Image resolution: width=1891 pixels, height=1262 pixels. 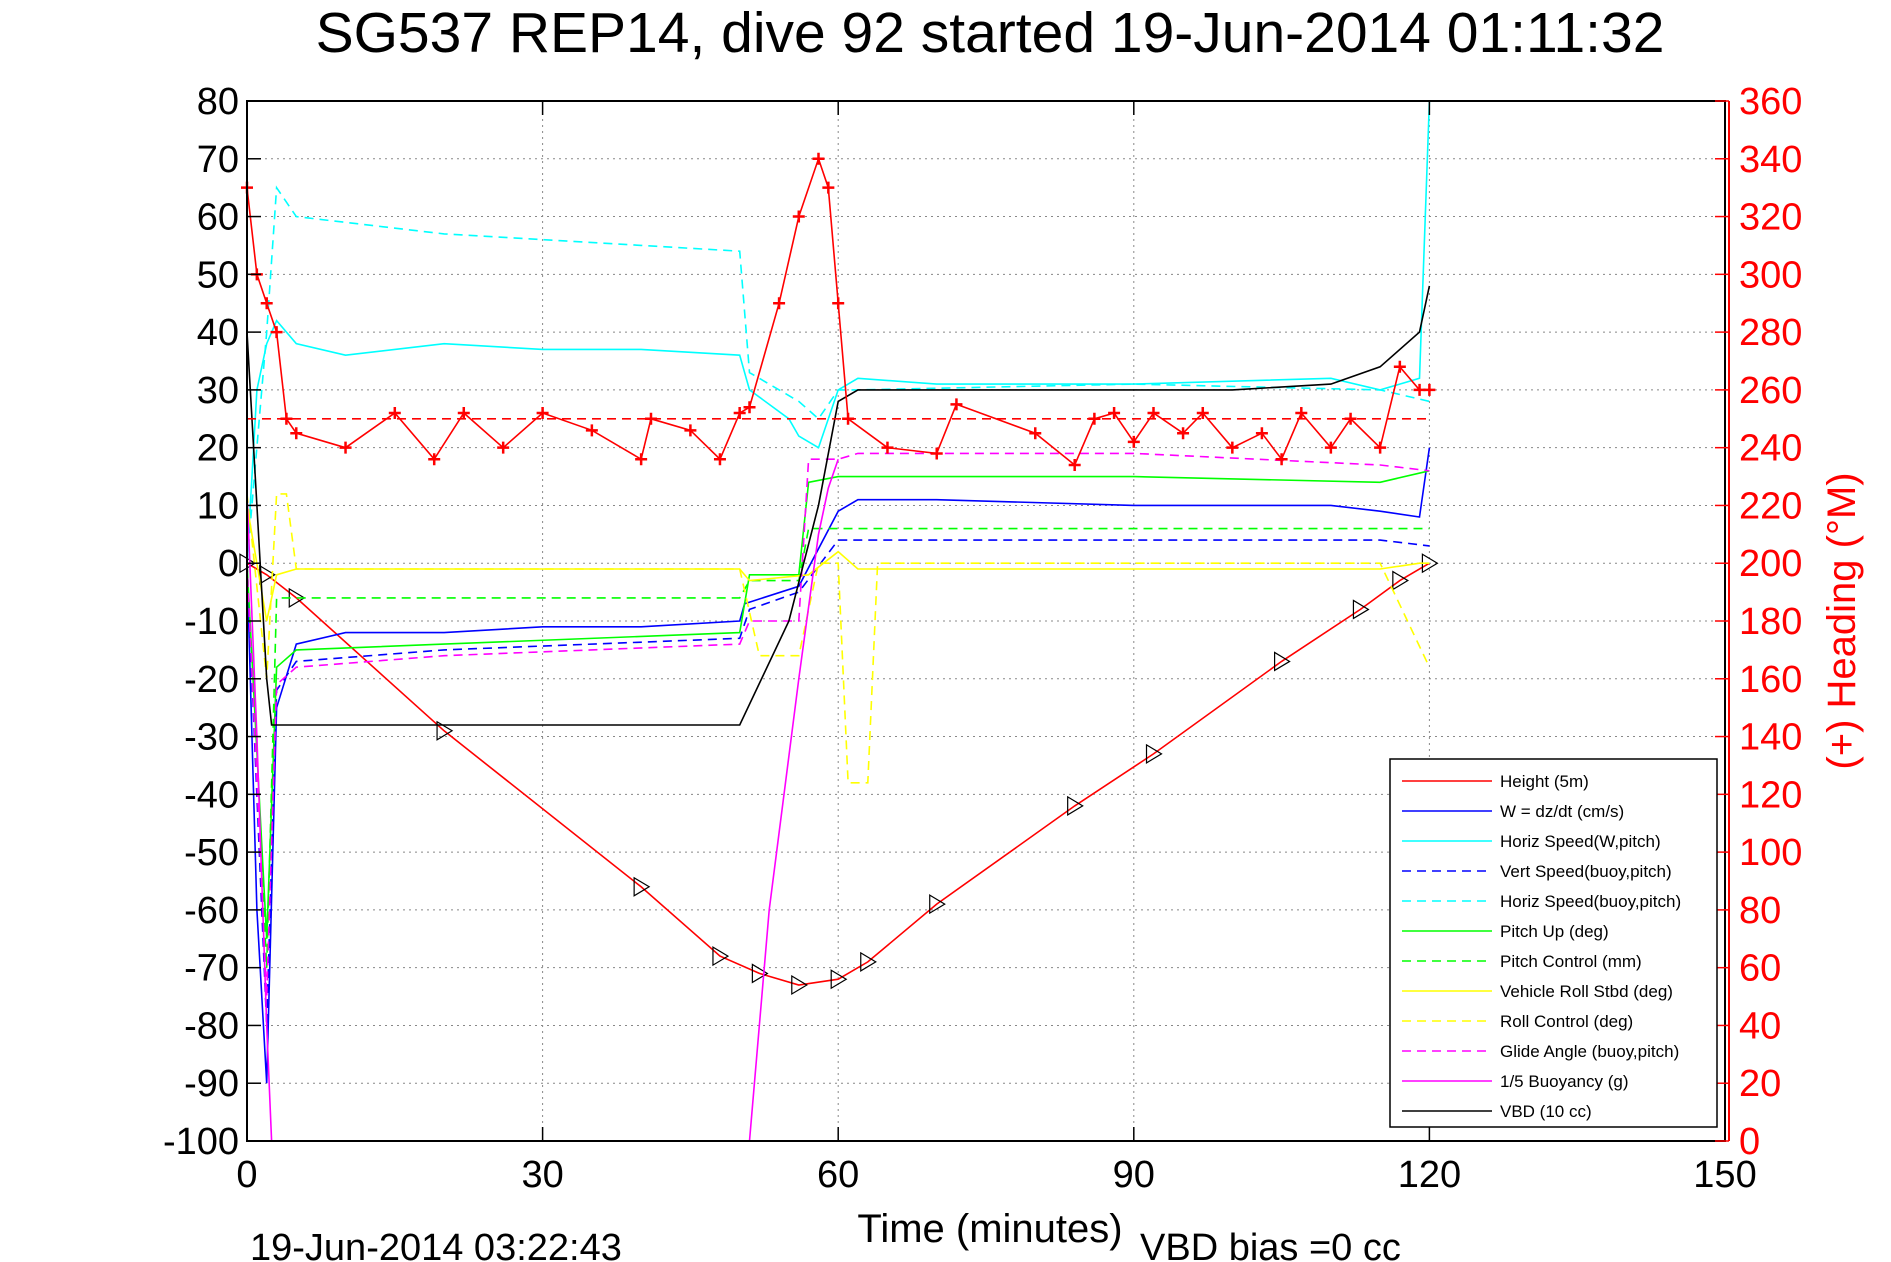 I want to click on y-tick-label: 30, so click(x=218, y=391).